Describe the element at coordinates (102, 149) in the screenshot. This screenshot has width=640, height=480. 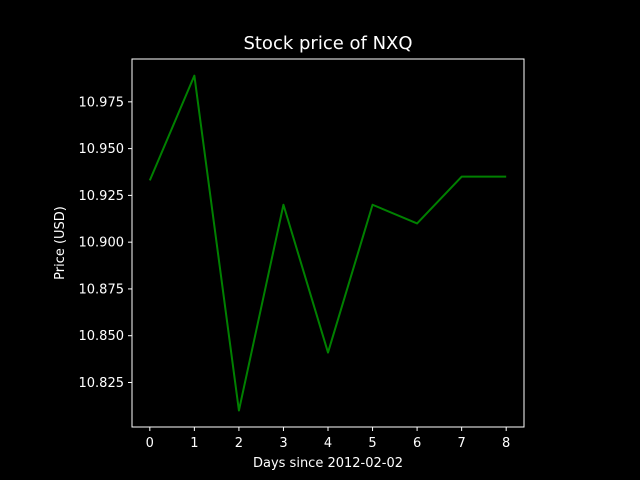
I see `y-tick-label: 10.950` at that location.